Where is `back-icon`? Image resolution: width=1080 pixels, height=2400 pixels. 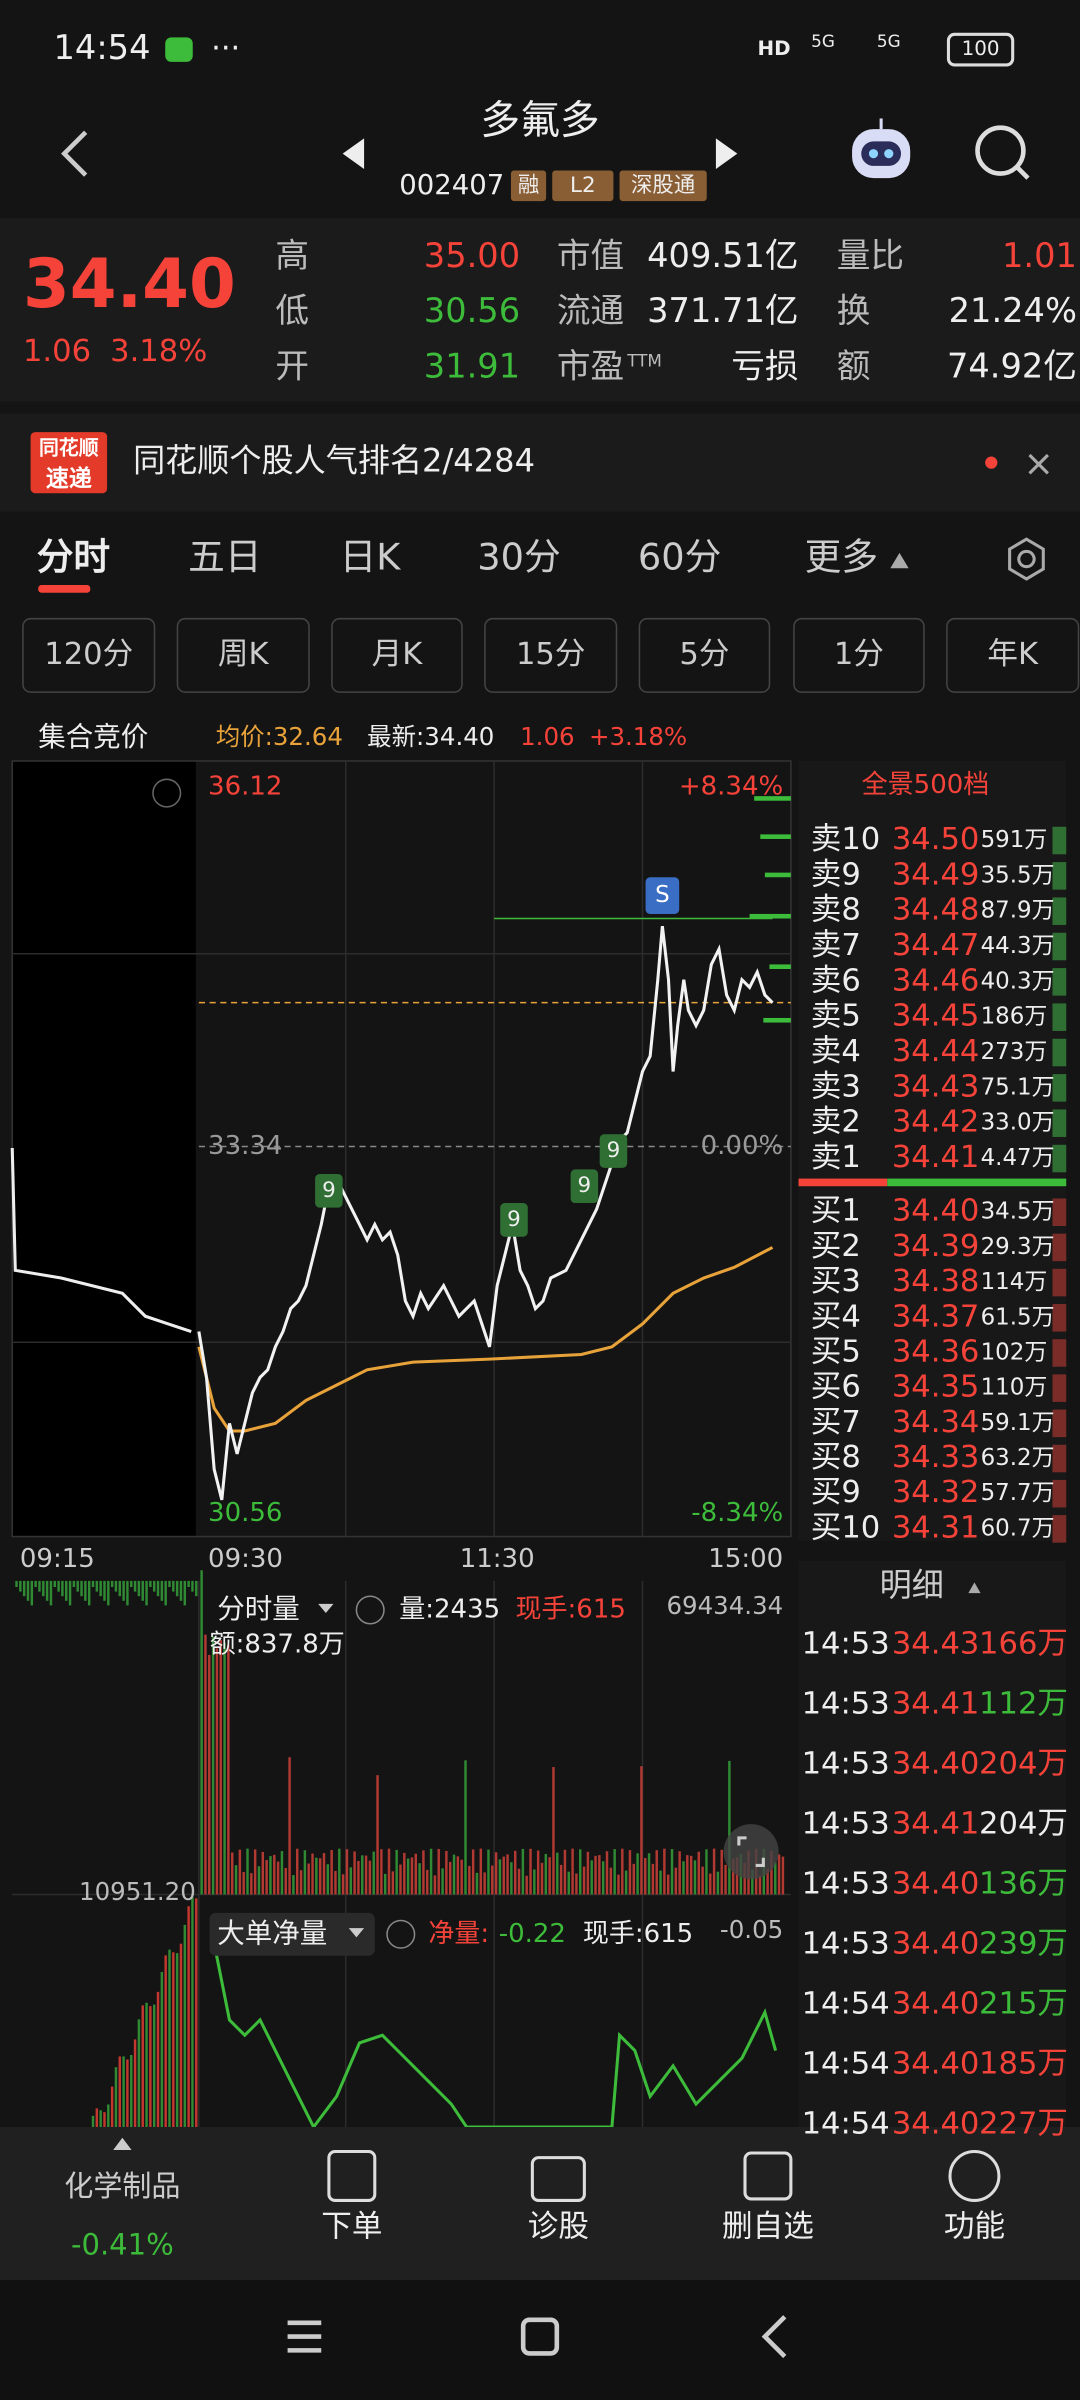
back-icon is located at coordinates (74, 153).